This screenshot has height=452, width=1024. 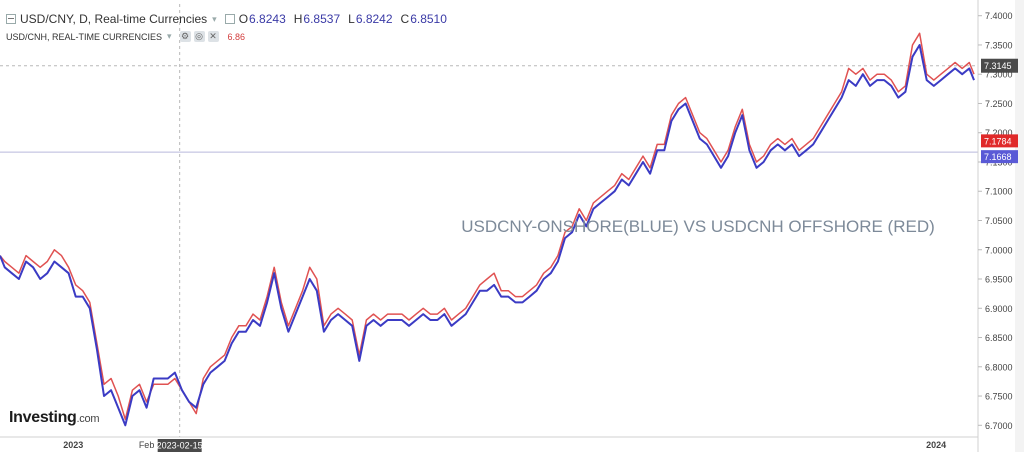 What do you see at coordinates (88, 419) in the screenshot?
I see `logo-domain: .com` at bounding box center [88, 419].